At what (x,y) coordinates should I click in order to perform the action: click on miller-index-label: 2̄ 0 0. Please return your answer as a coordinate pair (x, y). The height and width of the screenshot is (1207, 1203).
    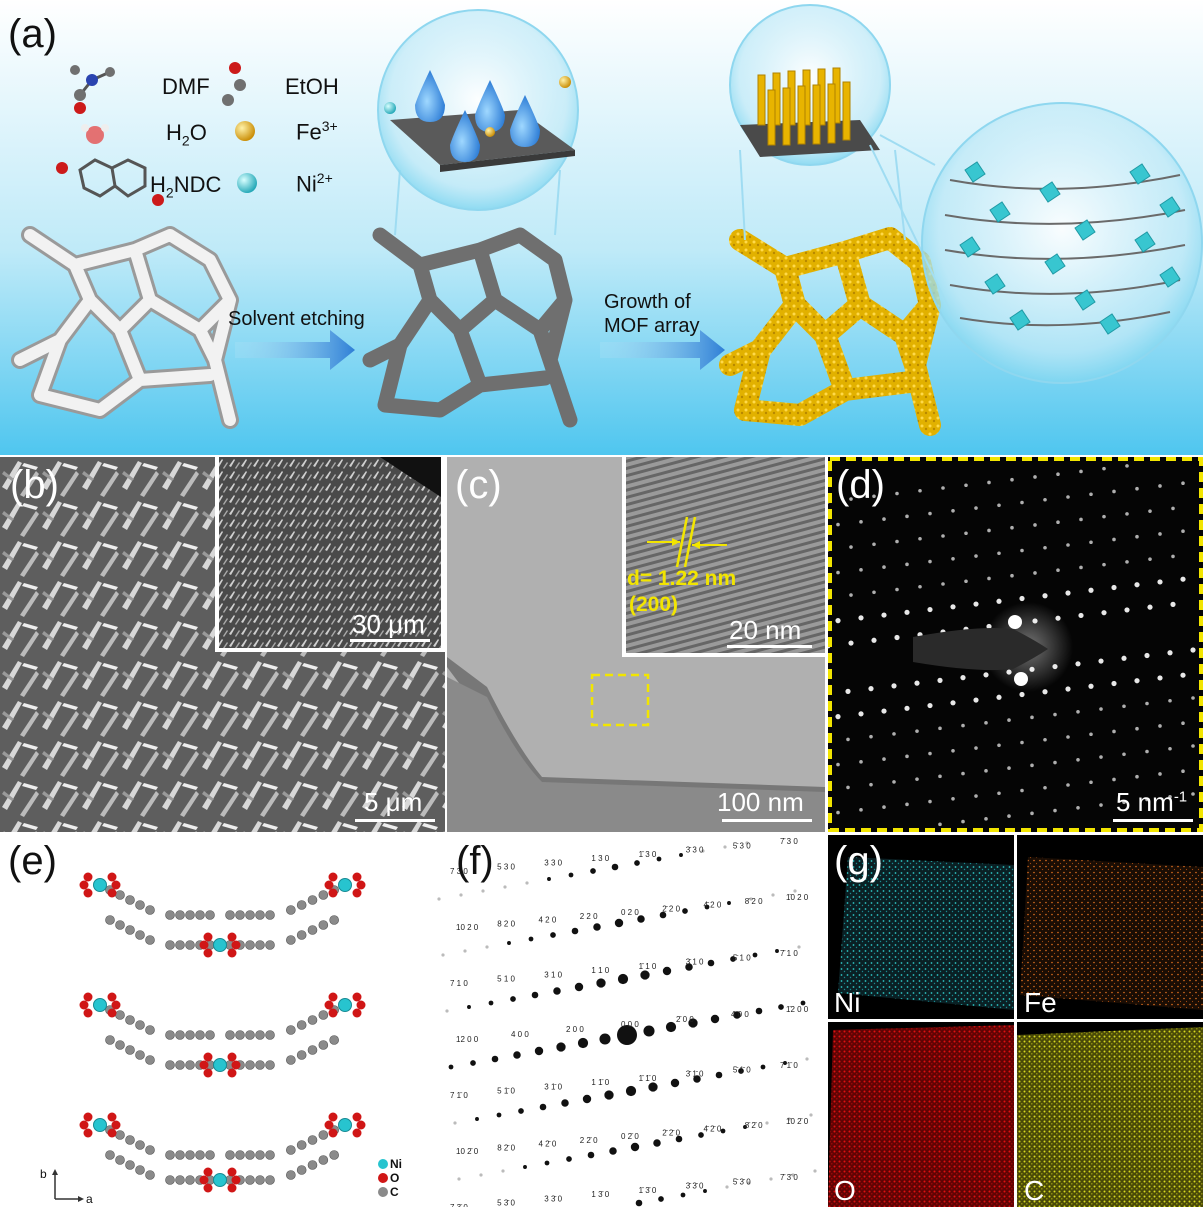
    Looking at the image, I should click on (685, 1019).